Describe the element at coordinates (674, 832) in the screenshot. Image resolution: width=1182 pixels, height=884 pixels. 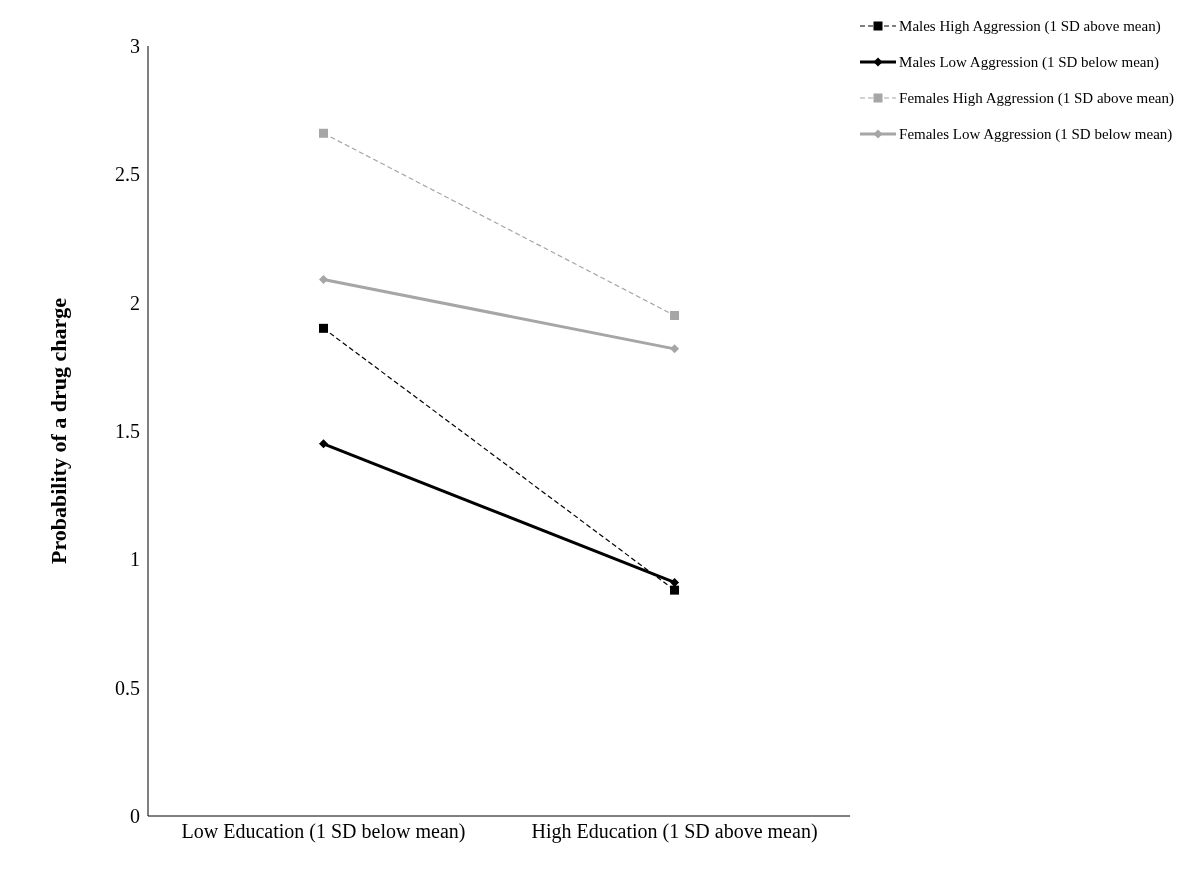
I see `x-tick-label: High Education (1 SD above mean)` at that location.